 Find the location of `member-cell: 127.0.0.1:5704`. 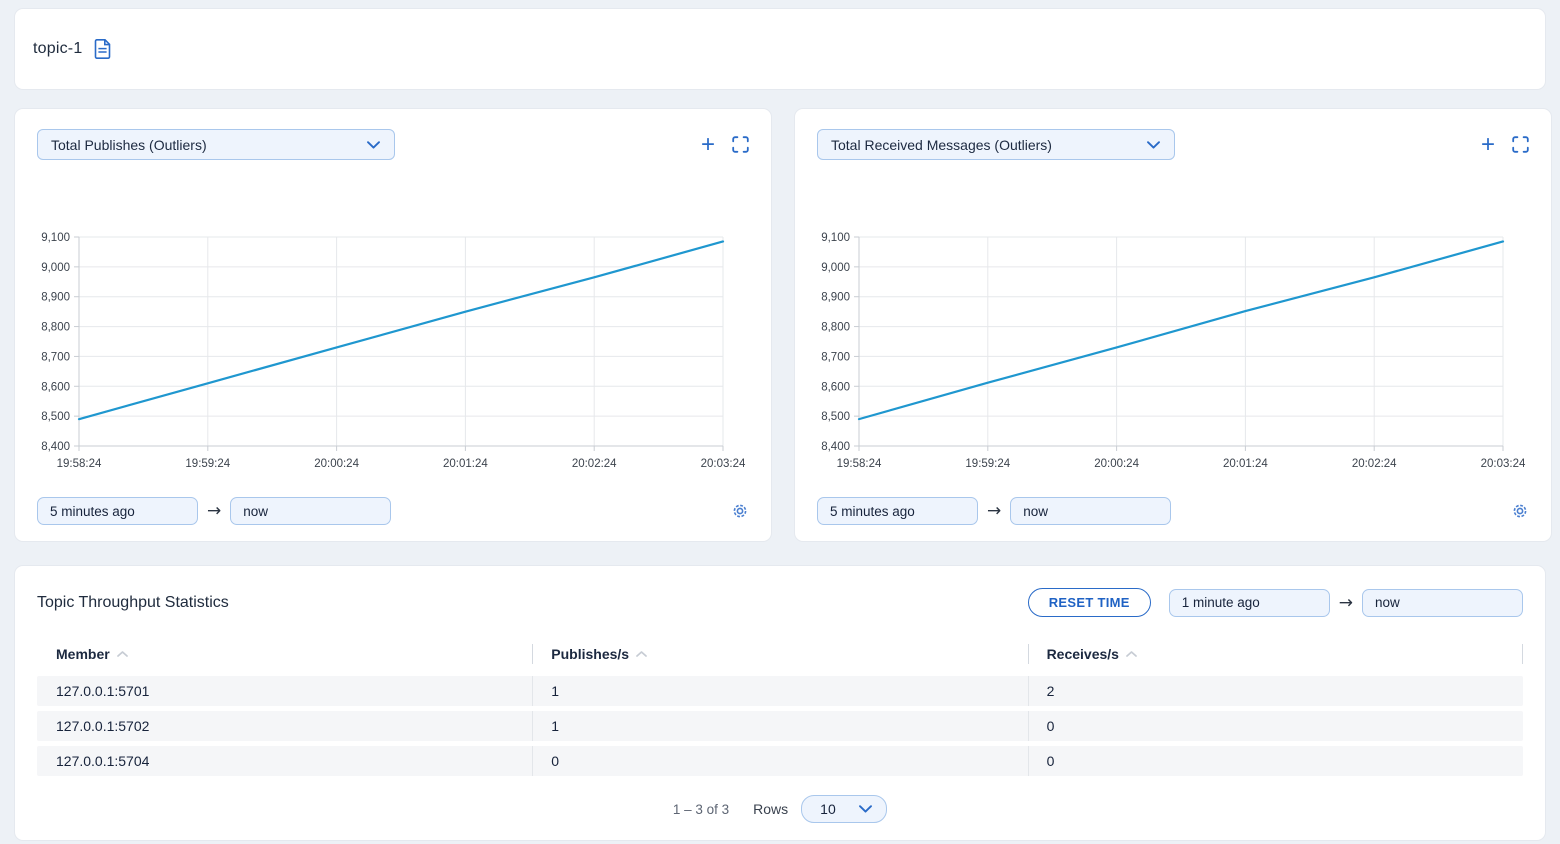

member-cell: 127.0.0.1:5704 is located at coordinates (103, 761).